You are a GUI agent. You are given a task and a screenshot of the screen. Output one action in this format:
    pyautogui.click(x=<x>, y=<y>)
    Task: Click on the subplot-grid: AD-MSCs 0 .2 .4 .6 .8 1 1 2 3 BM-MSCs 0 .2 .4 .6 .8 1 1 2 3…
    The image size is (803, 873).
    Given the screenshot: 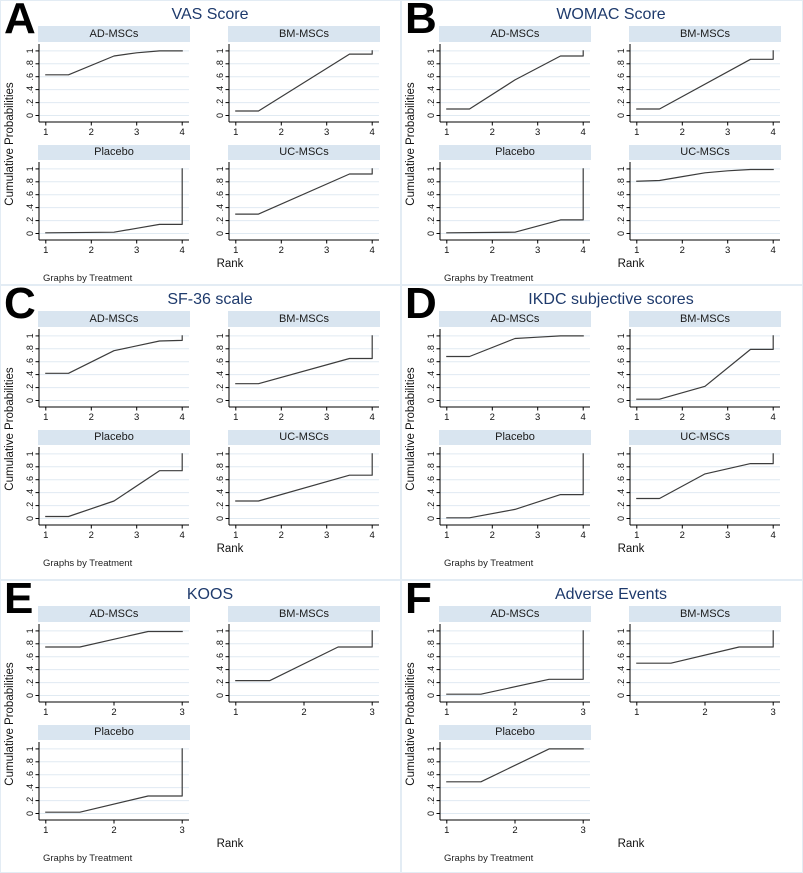 What is the action you would take?
    pyautogui.click(x=210, y=723)
    